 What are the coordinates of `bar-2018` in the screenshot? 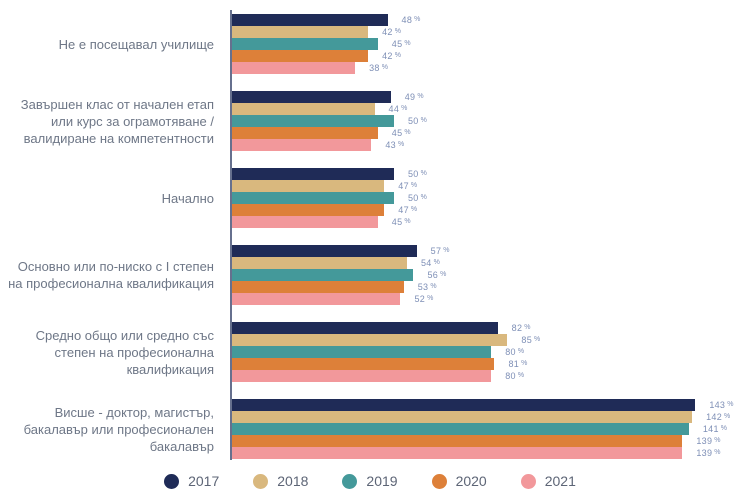 It's located at (308, 186).